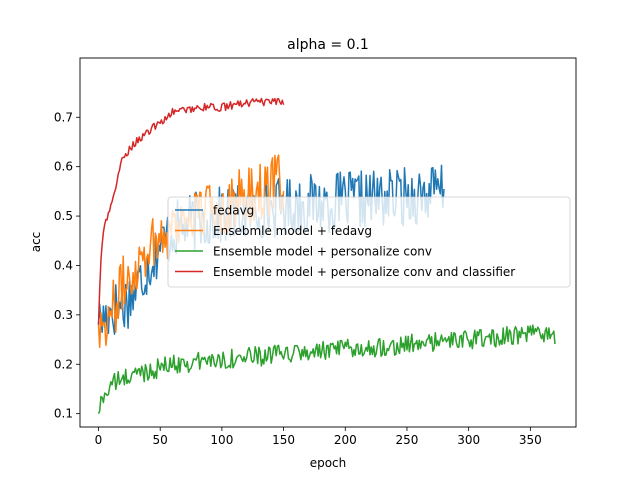 This screenshot has width=640, height=480. What do you see at coordinates (221, 440) in the screenshot?
I see `x-tick-label: 100` at bounding box center [221, 440].